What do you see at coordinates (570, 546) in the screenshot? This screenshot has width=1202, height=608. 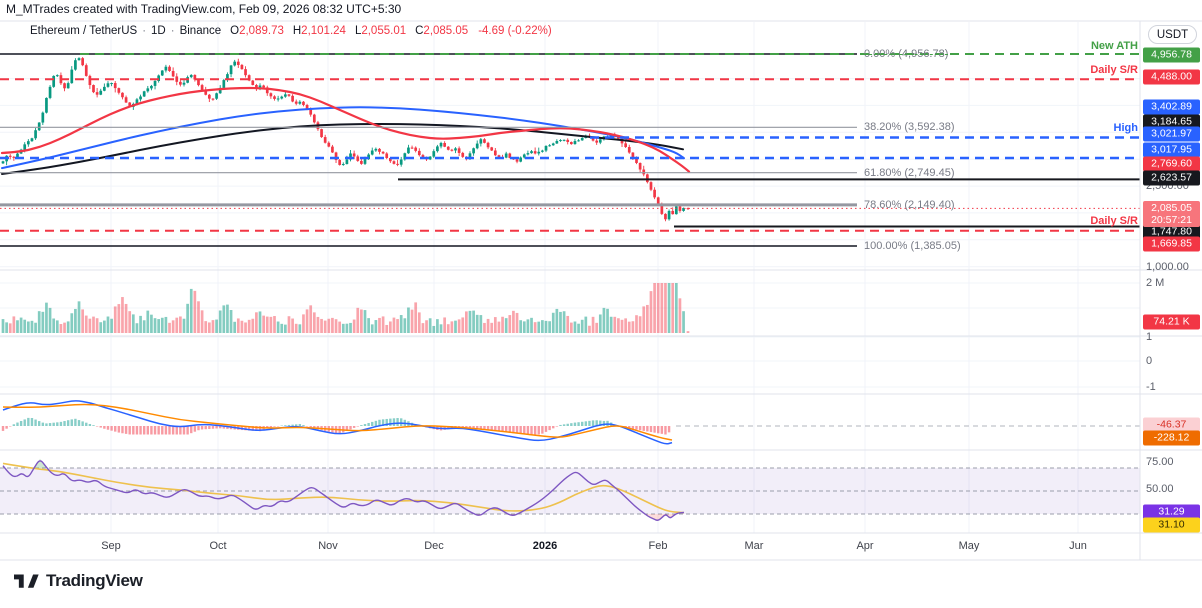 I see `time-axis` at bounding box center [570, 546].